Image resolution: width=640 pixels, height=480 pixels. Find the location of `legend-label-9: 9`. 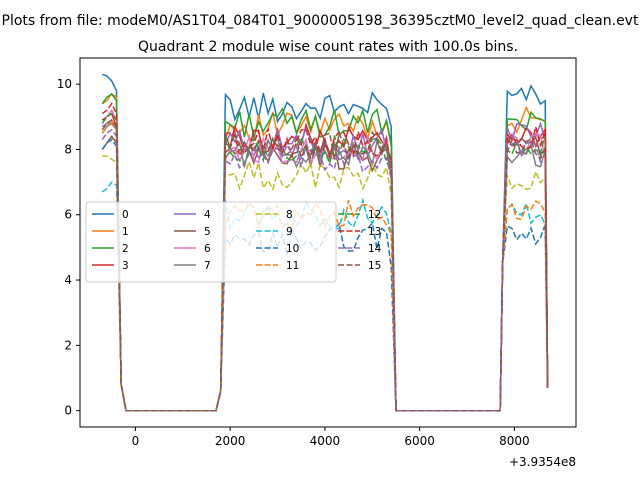

legend-label-9: 9 is located at coordinates (289, 232).